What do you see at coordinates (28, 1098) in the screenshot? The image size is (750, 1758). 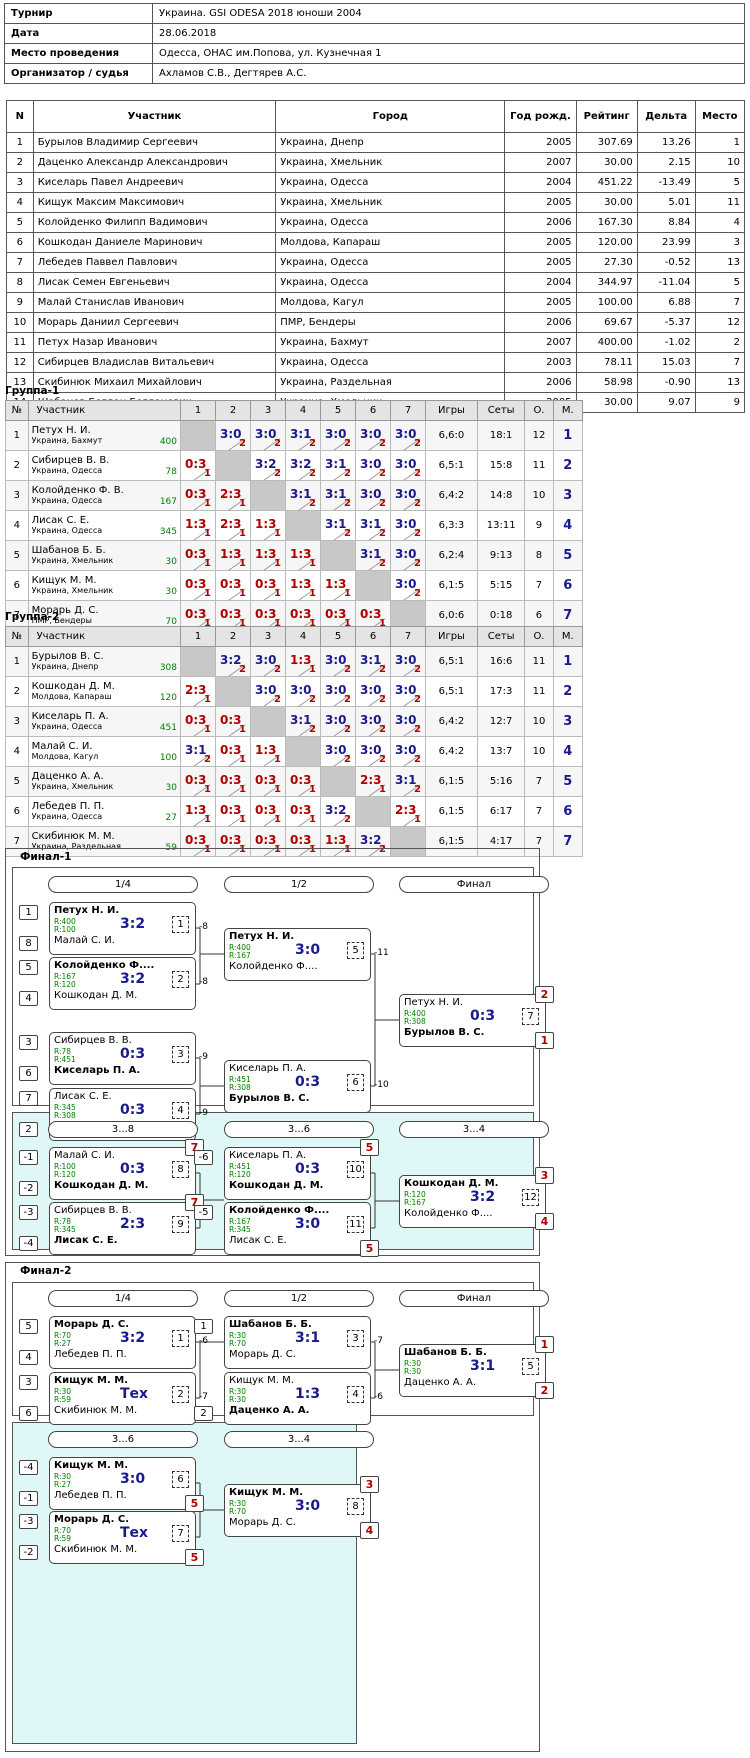 I see `seed-box: 7` at bounding box center [28, 1098].